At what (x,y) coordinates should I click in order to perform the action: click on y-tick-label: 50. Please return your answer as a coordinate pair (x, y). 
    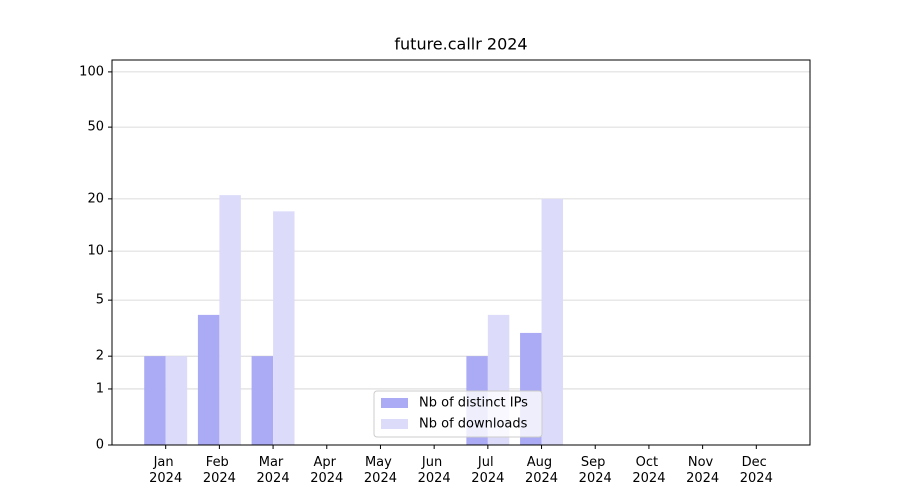
    Looking at the image, I should click on (95, 127).